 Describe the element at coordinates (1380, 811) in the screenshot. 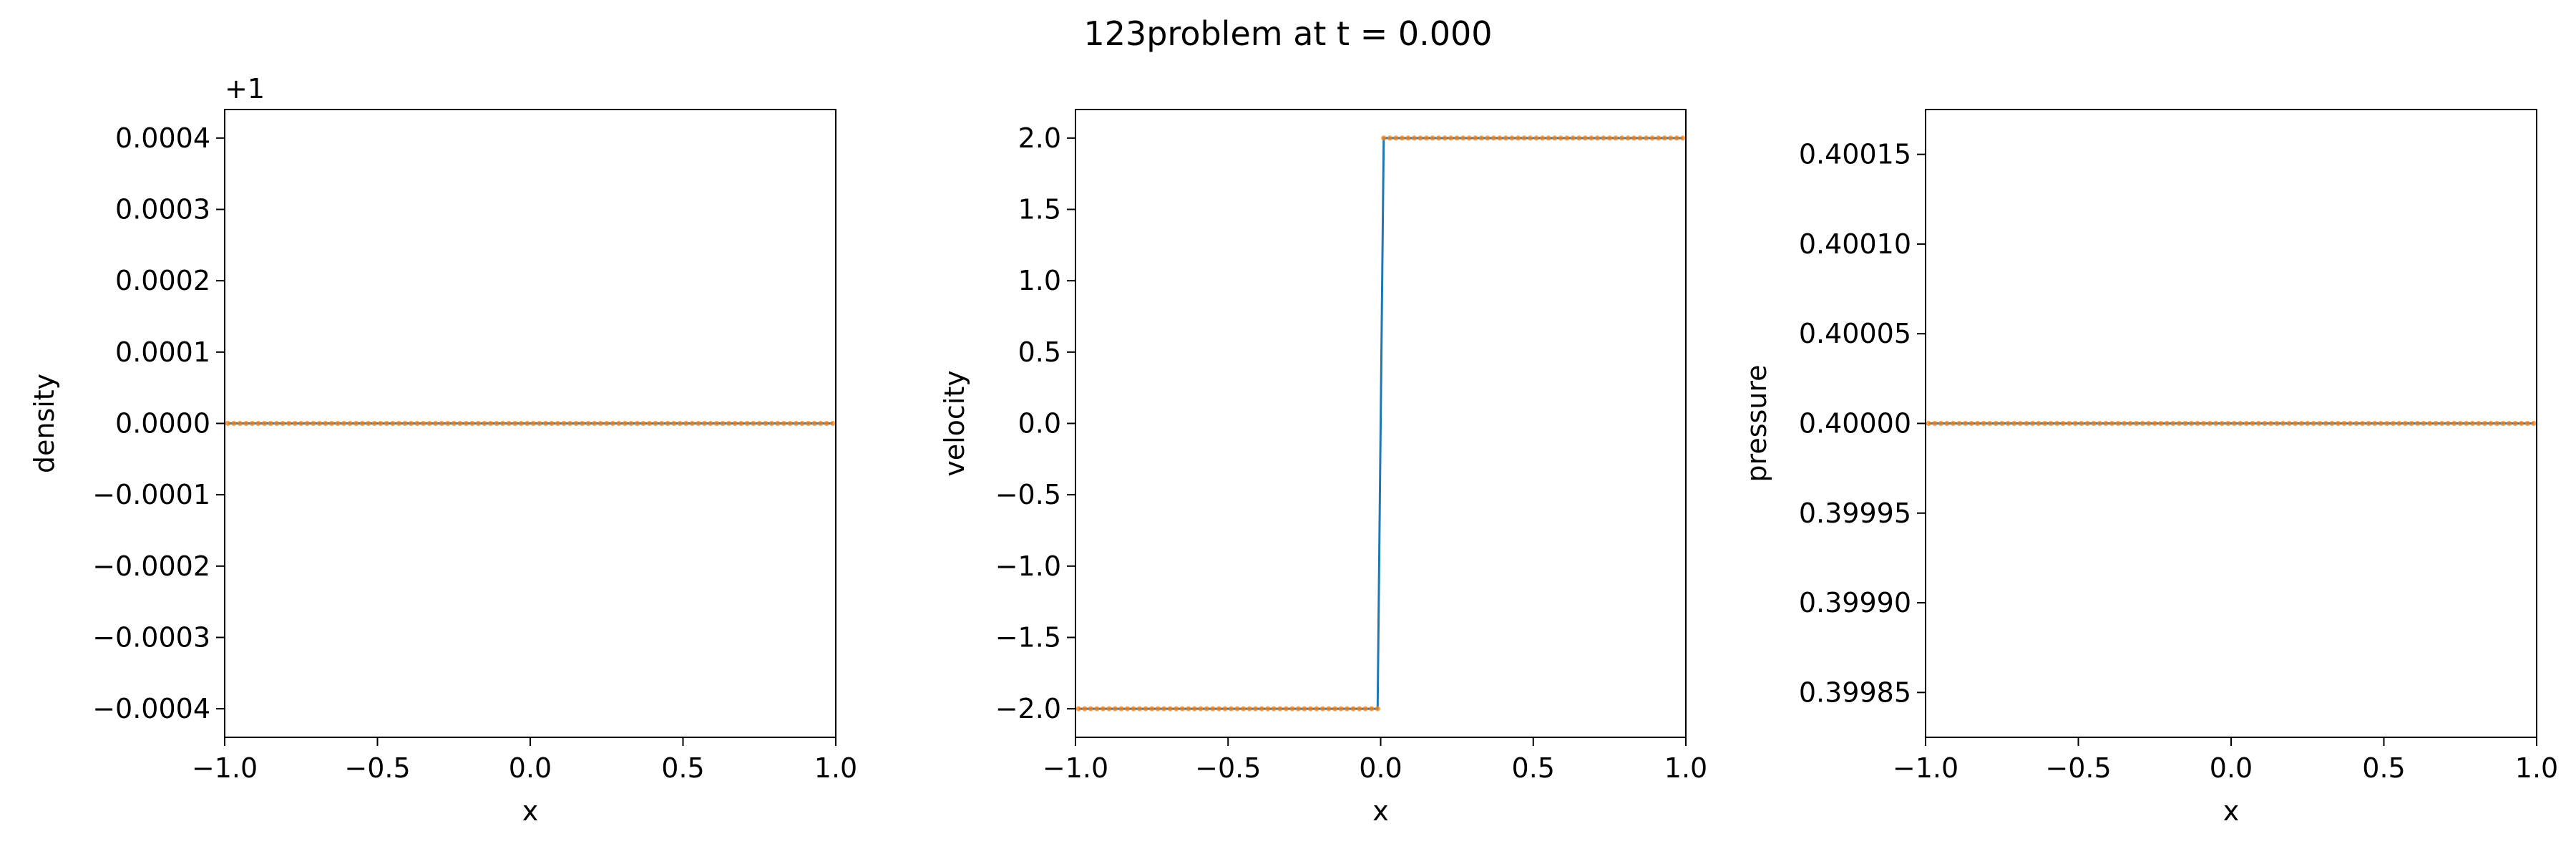

I see `x-axis-label: x` at that location.